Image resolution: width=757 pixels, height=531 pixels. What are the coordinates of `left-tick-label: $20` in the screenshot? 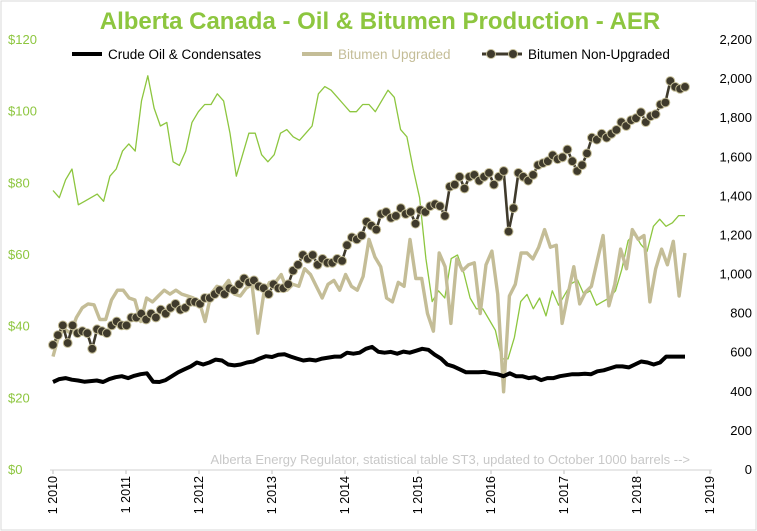 It's located at (19, 397).